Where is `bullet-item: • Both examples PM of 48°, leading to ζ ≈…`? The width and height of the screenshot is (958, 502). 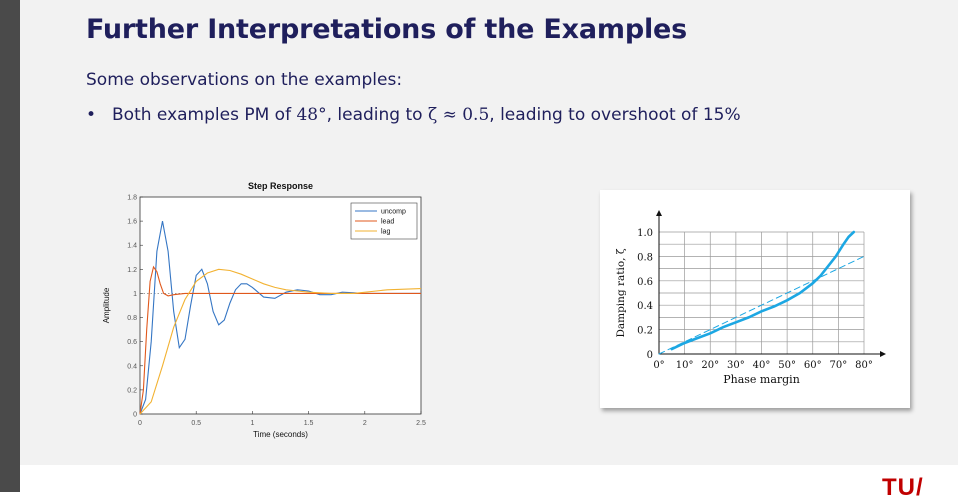 bullet-item: • Both examples PM of 48°, leading to ζ ≈… is located at coordinates (413, 115).